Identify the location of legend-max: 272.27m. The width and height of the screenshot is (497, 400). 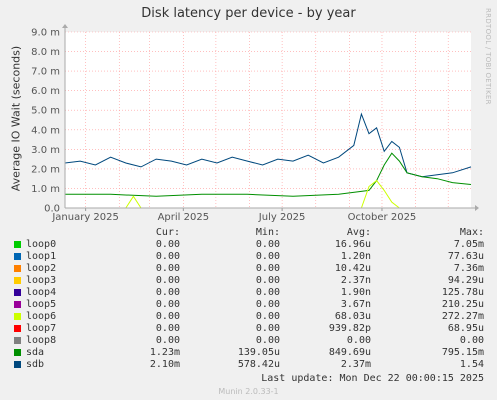
(462, 316).